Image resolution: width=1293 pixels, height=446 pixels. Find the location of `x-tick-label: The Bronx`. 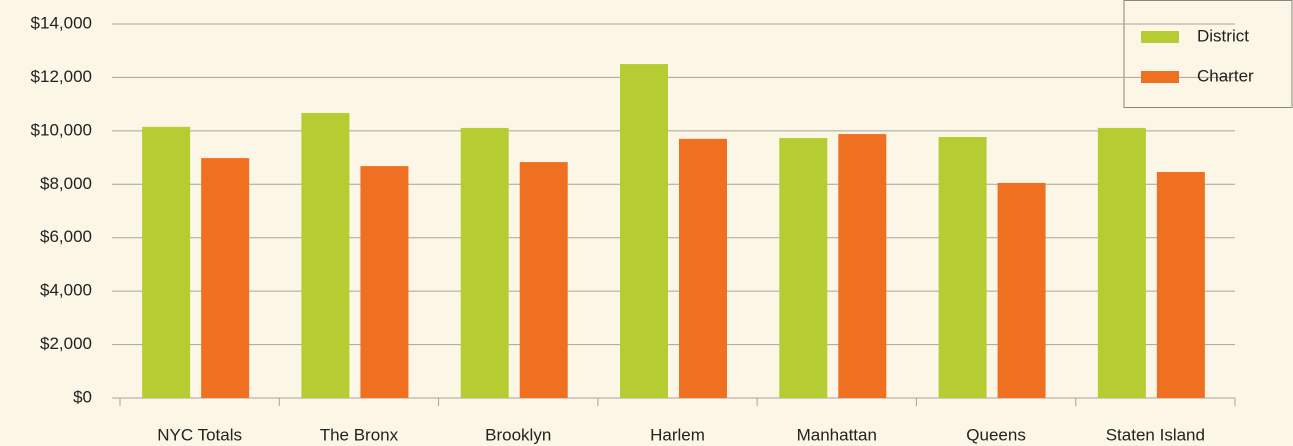

x-tick-label: The Bronx is located at coordinates (359, 434).